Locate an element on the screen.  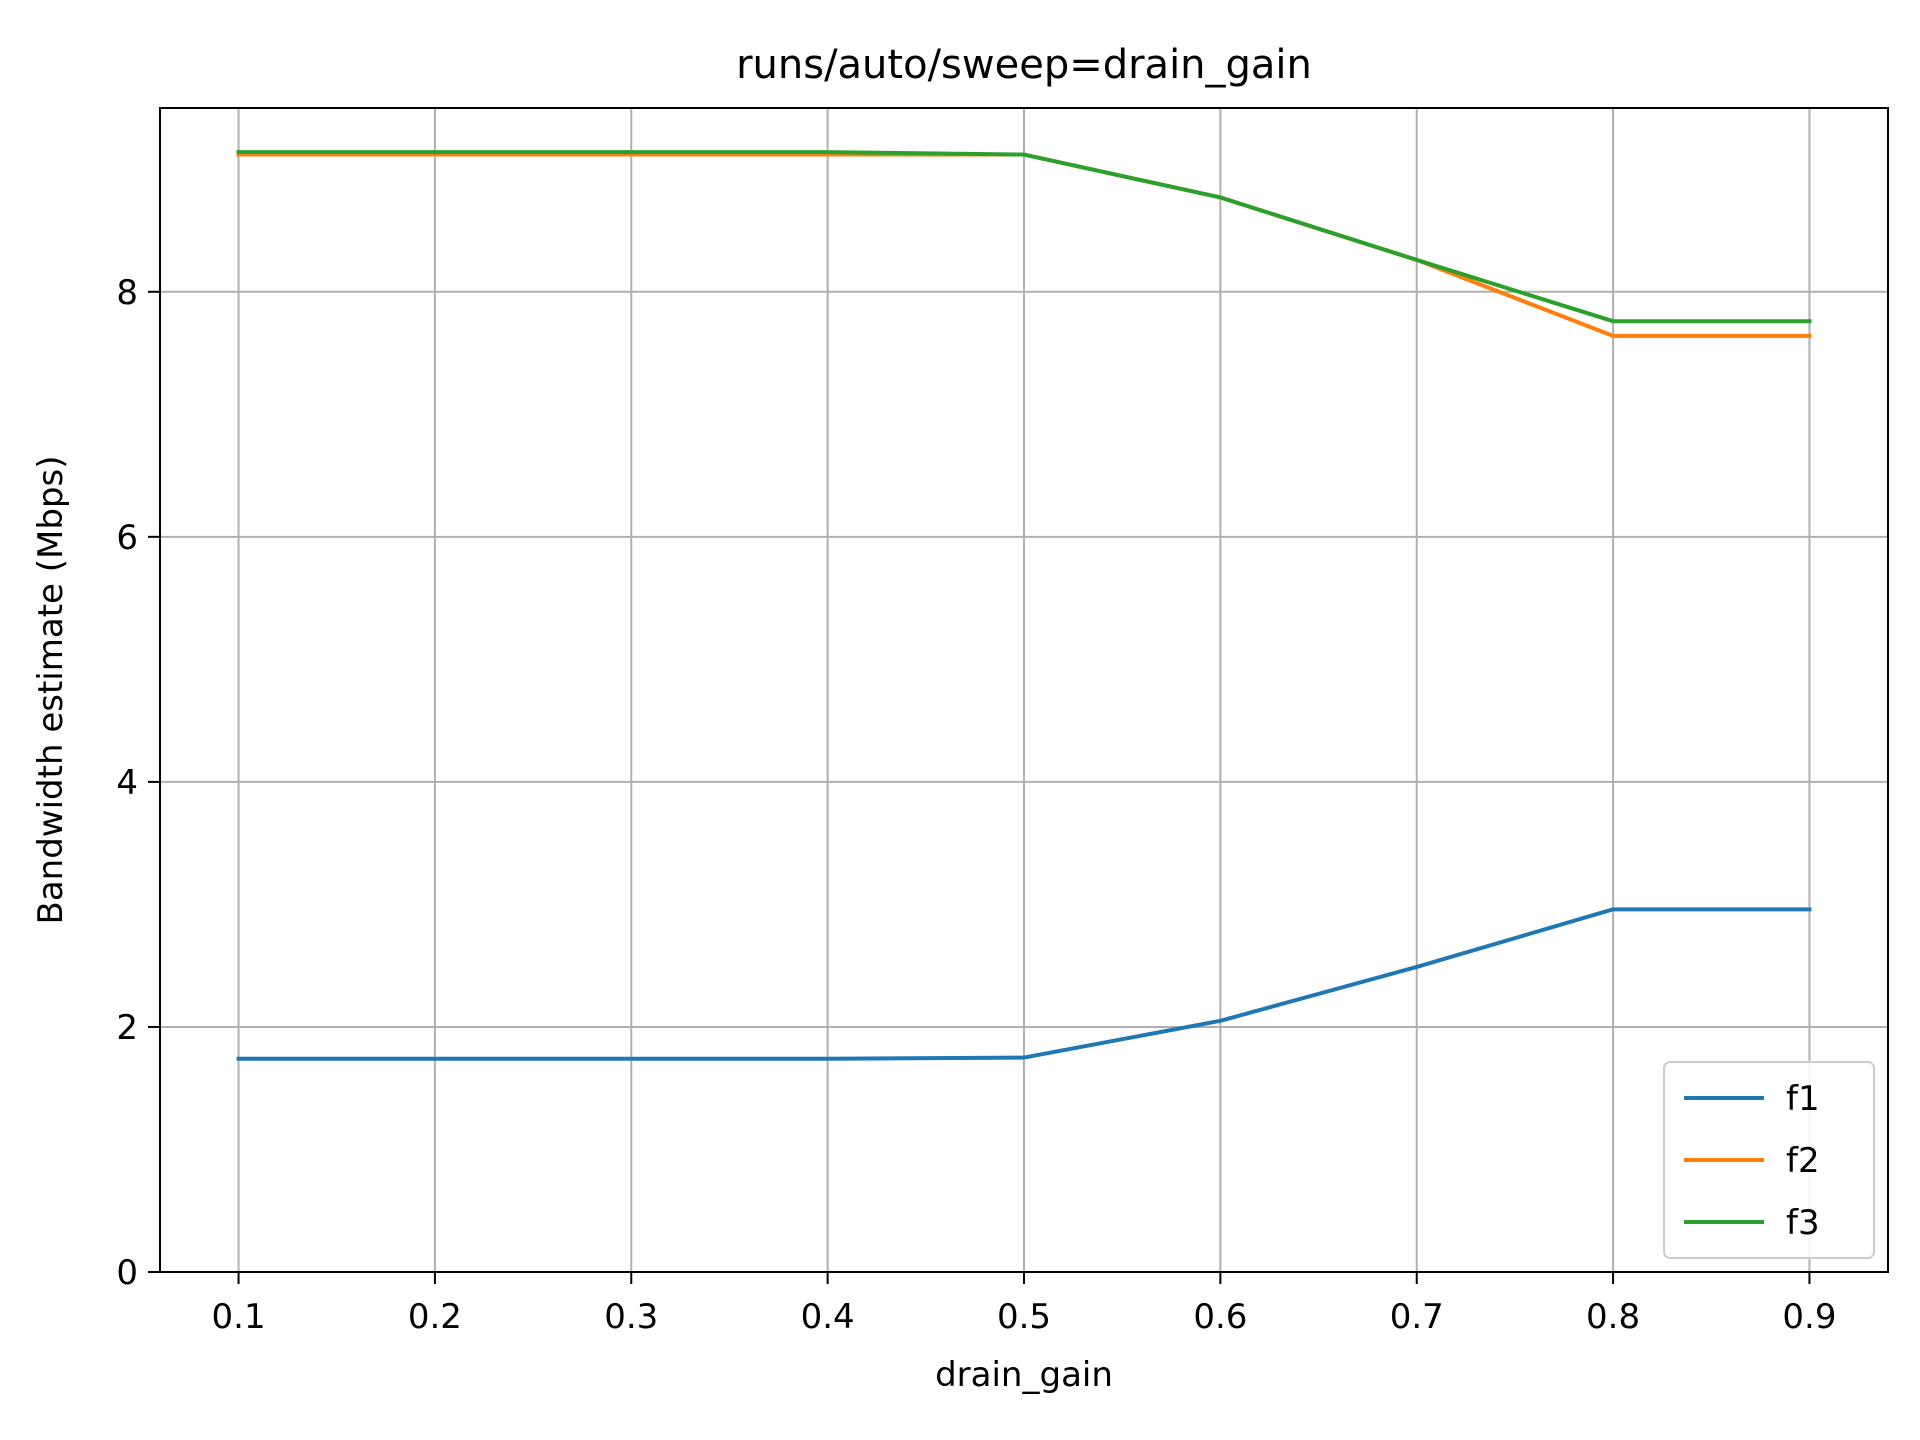
x-tick-label: 0.4 is located at coordinates (828, 1317).